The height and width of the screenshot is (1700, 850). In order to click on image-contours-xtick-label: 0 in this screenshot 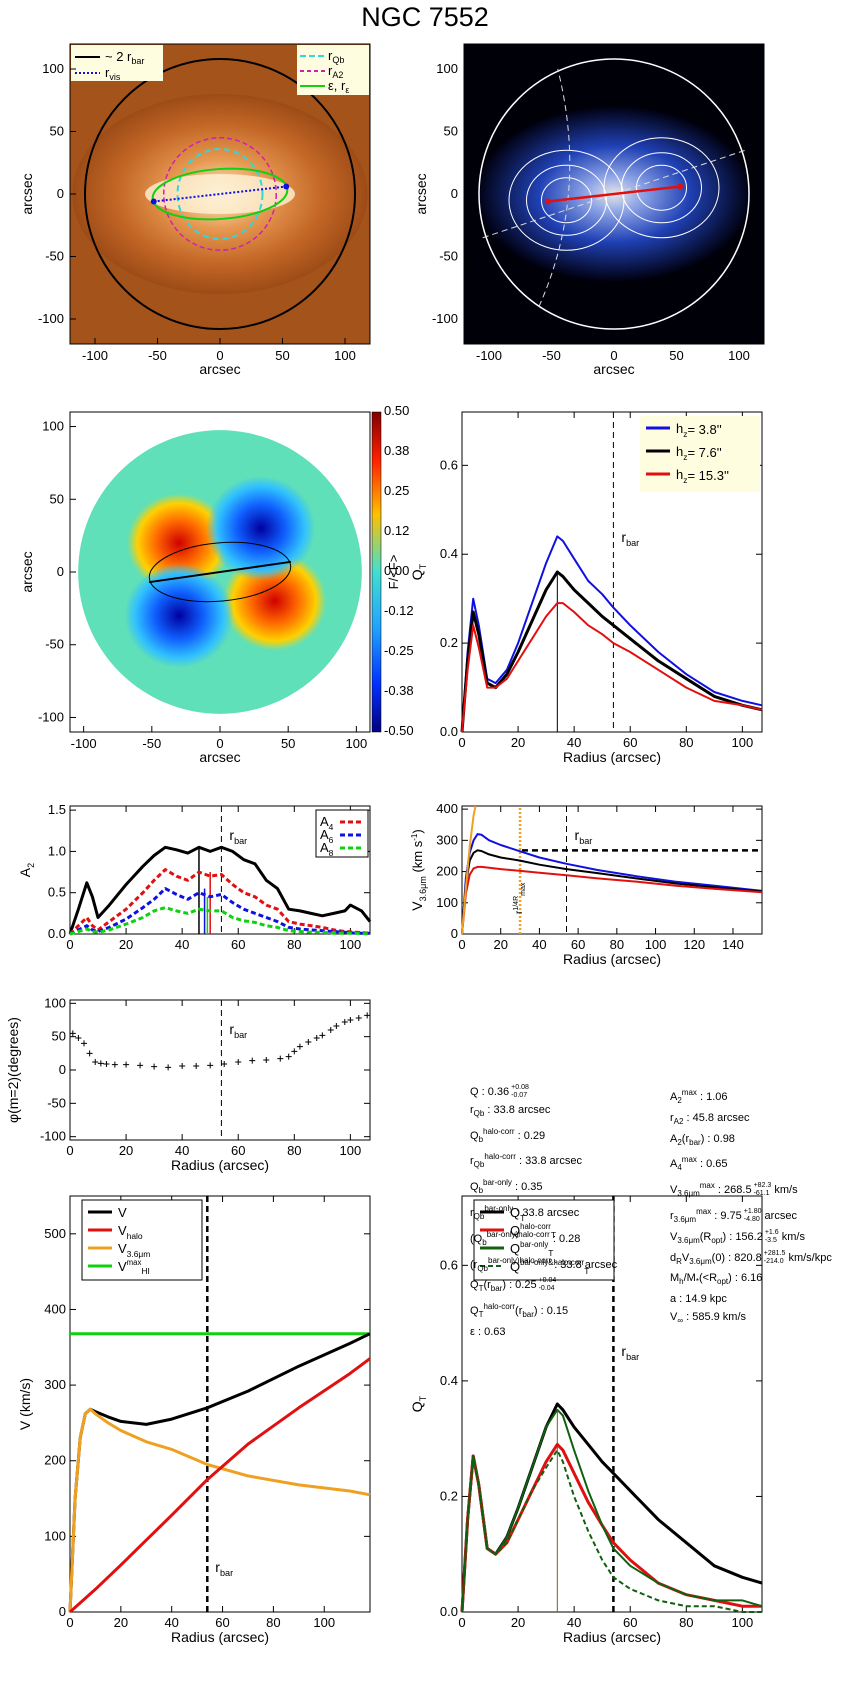, I will do `click(613, 355)`.